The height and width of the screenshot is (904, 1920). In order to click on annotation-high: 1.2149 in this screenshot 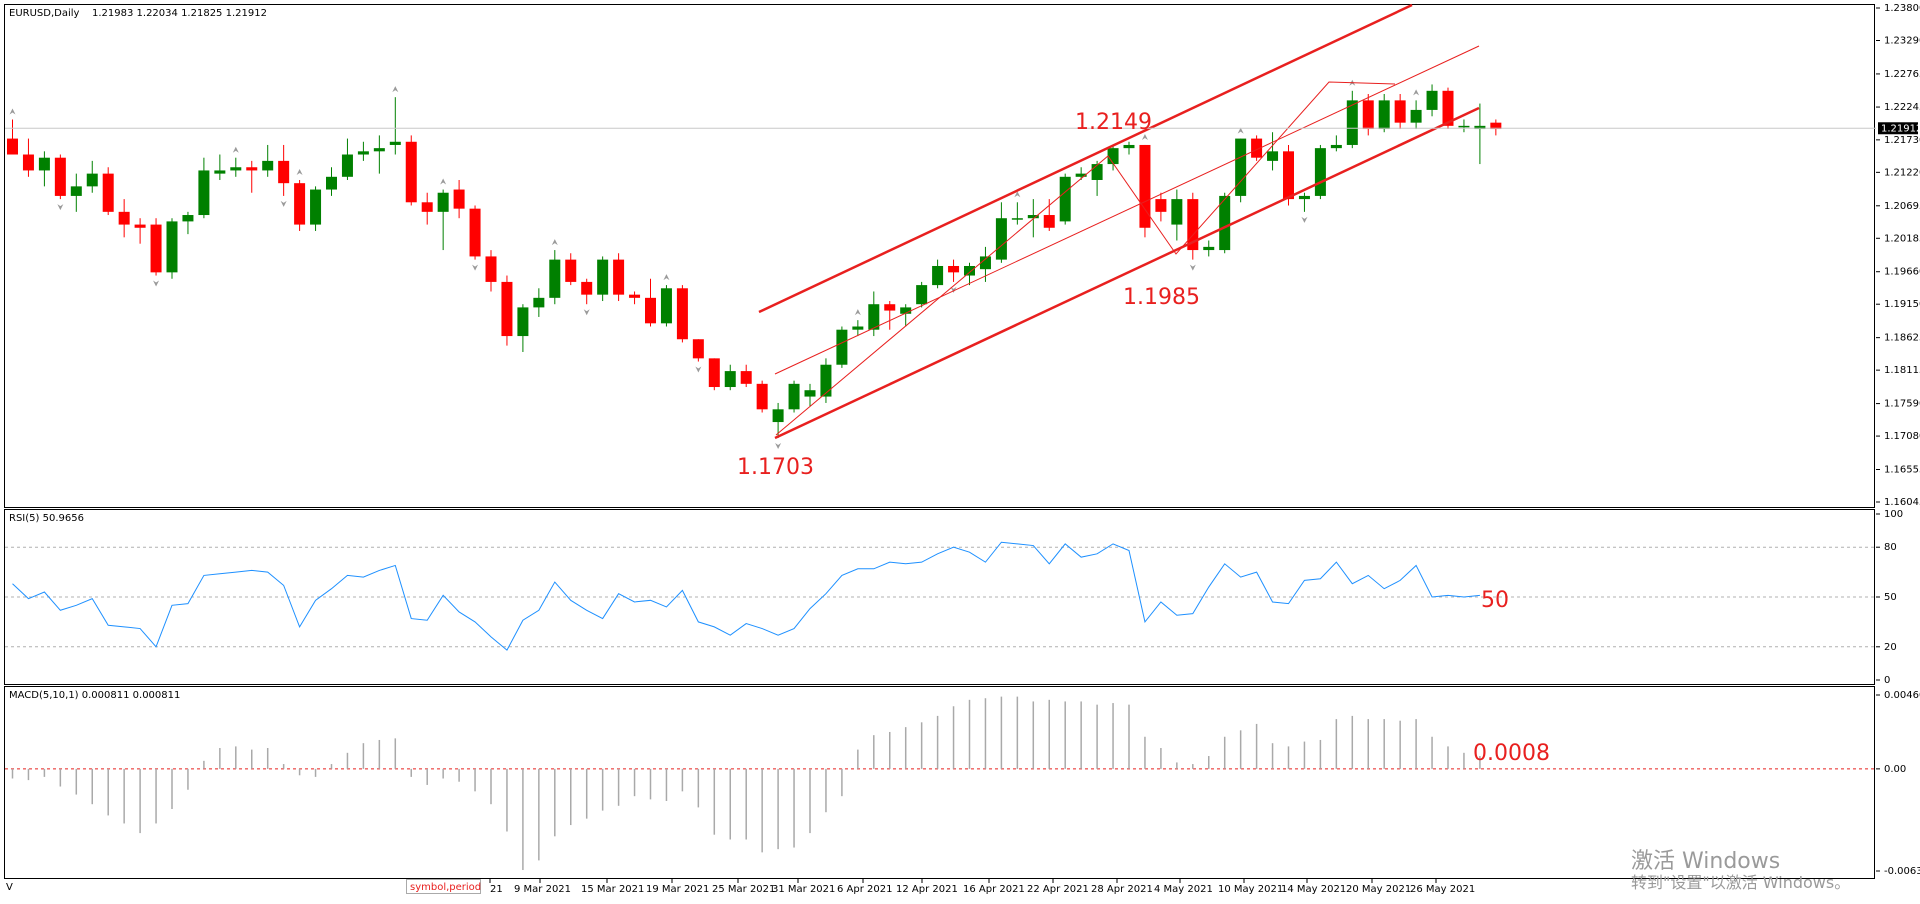, I will do `click(1113, 122)`.